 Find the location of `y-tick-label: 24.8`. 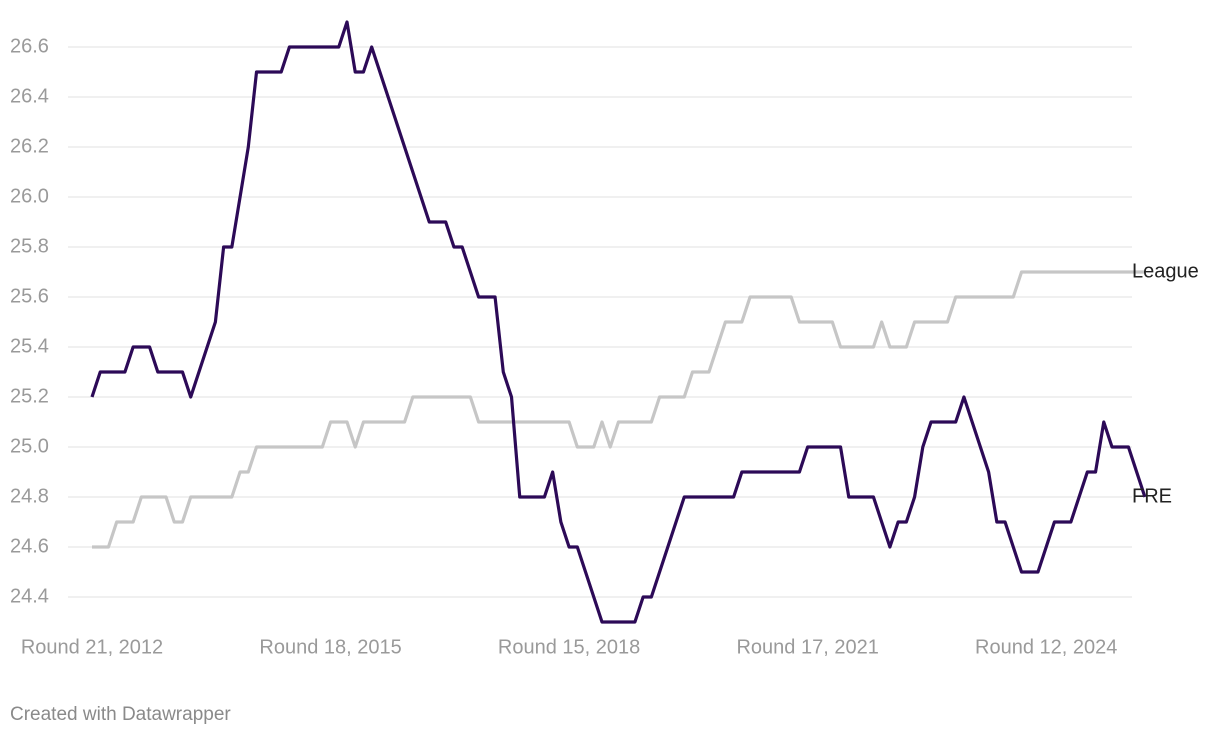

y-tick-label: 24.8 is located at coordinates (29, 496).